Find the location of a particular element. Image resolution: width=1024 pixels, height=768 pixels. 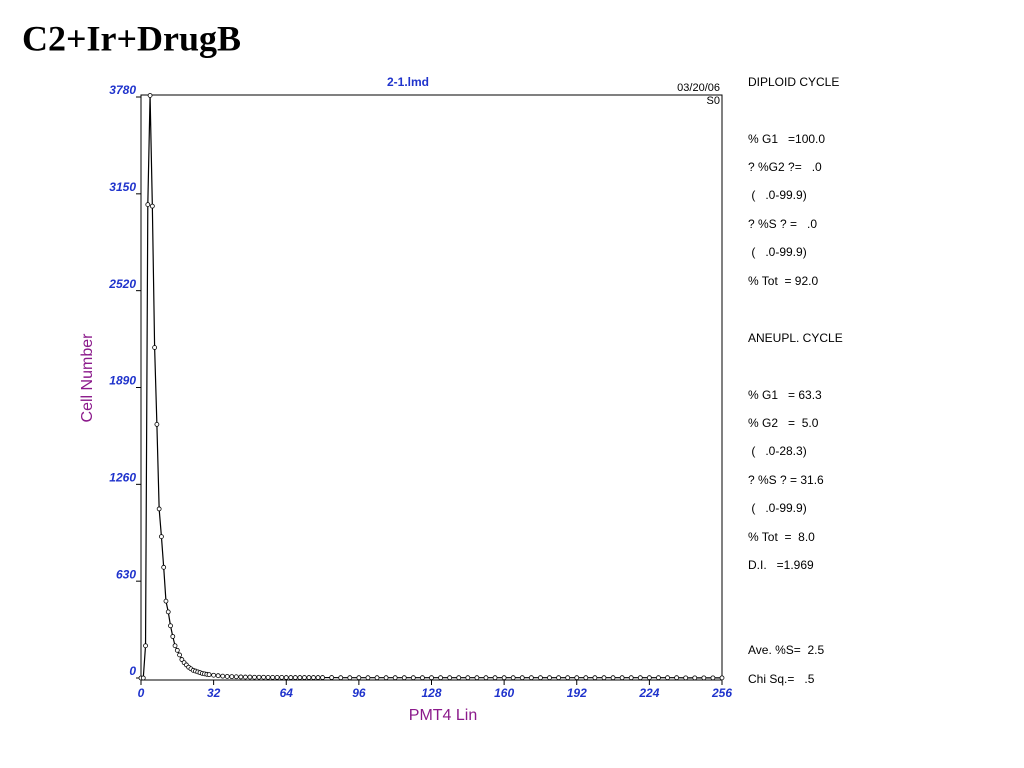

x-axis-label: PMT4 Lin is located at coordinates (443, 715).